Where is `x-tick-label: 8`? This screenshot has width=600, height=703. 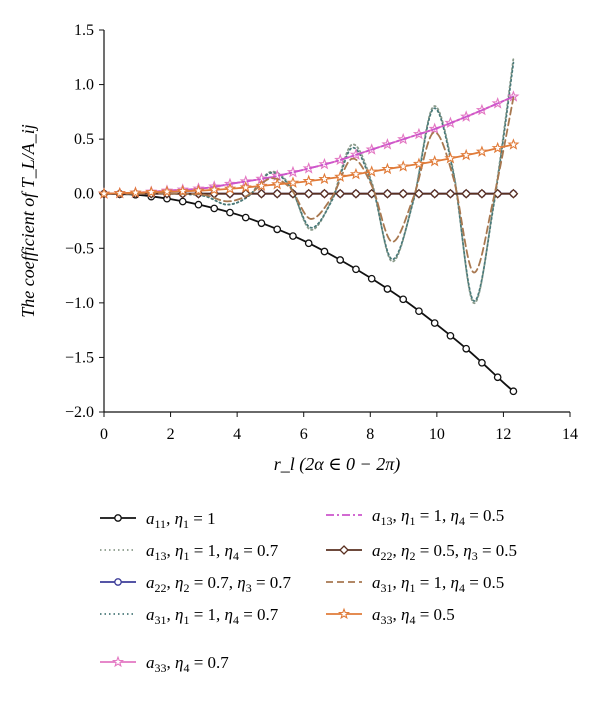 x-tick-label: 8 is located at coordinates (370, 434).